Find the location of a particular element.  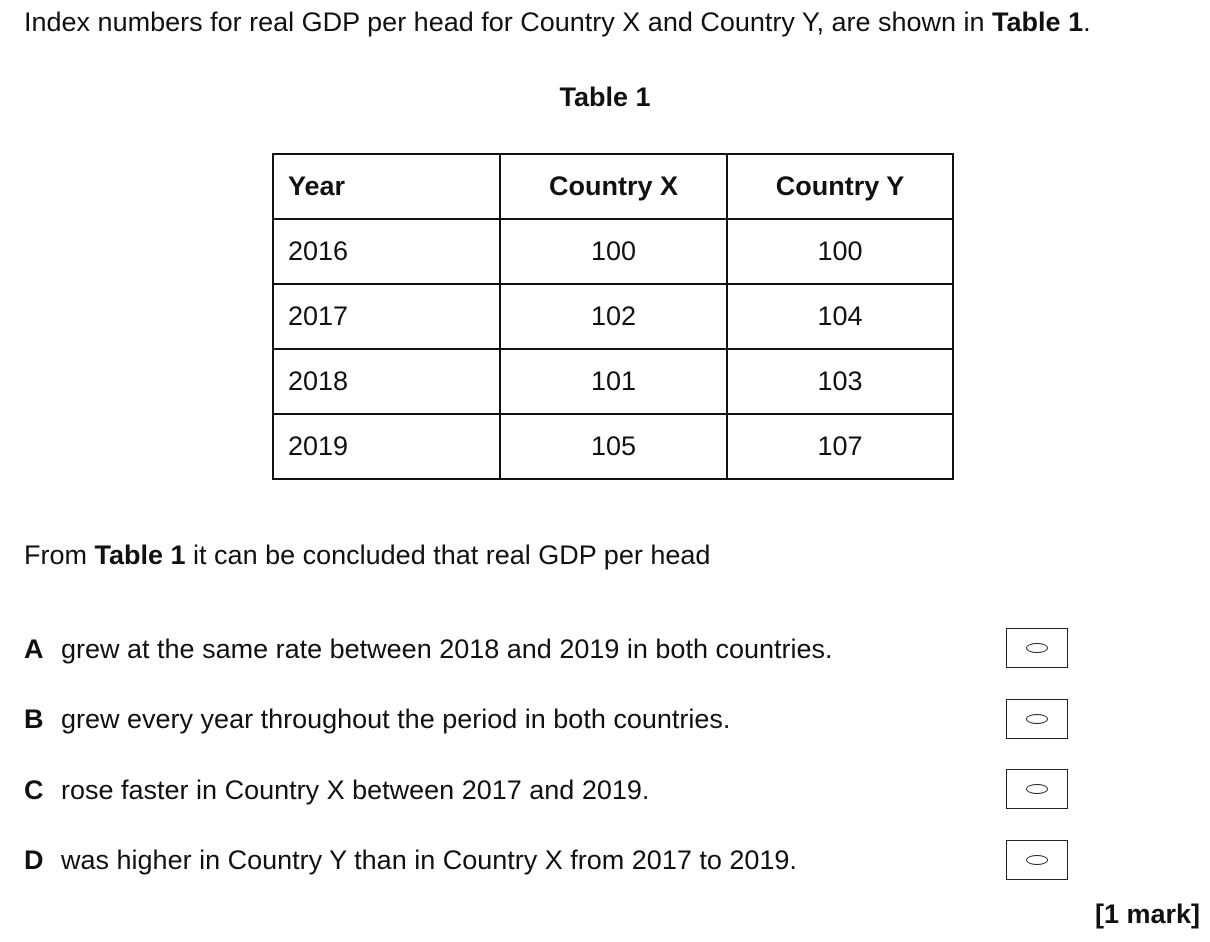

option-letter: B is located at coordinates (34, 719).